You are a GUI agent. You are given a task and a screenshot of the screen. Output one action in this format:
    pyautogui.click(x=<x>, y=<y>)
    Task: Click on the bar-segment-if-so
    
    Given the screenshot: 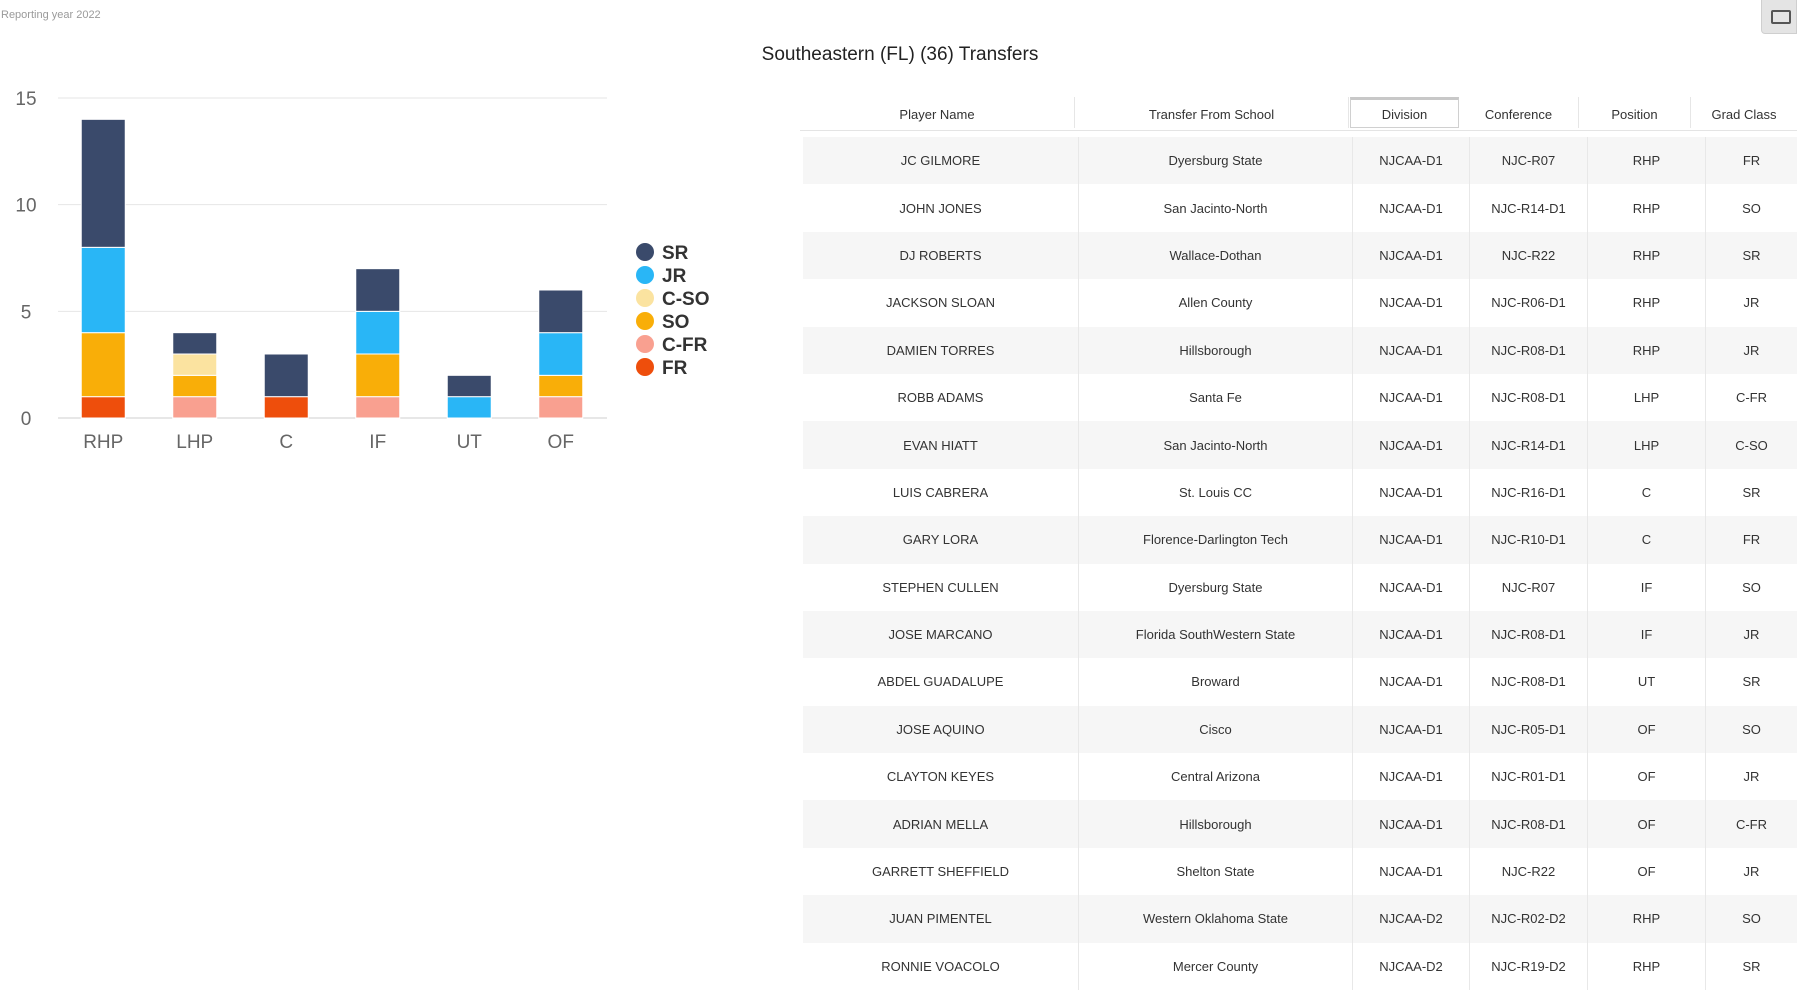 What is the action you would take?
    pyautogui.click(x=378, y=375)
    